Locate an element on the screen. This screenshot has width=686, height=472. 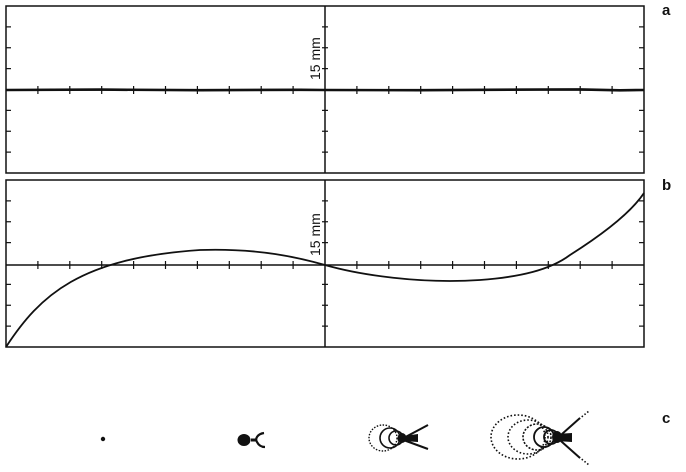
panel-c-label: c is located at coordinates (666, 418).